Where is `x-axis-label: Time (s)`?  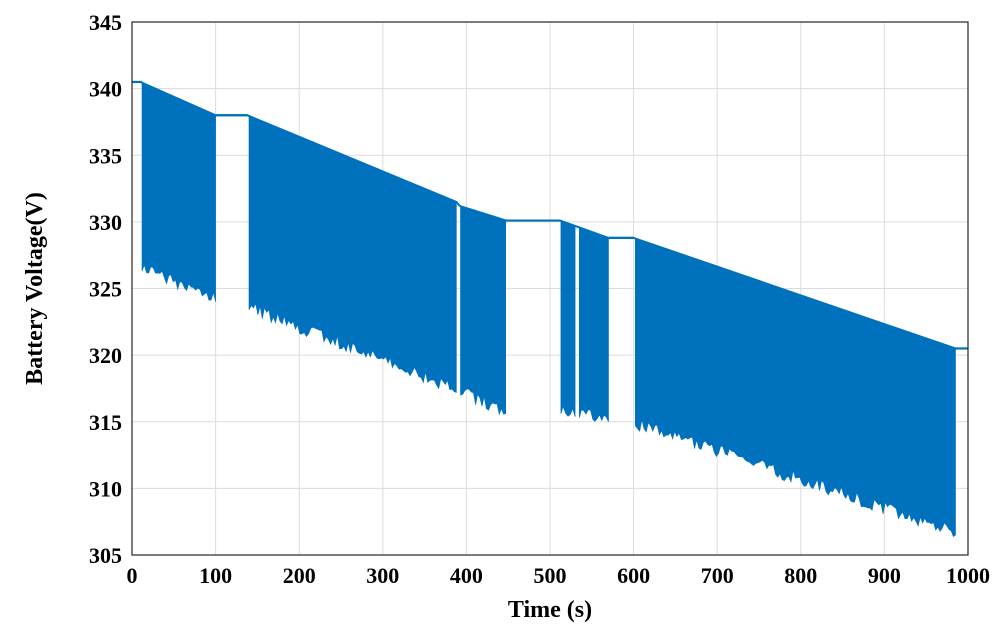
x-axis-label: Time (s) is located at coordinates (550, 610).